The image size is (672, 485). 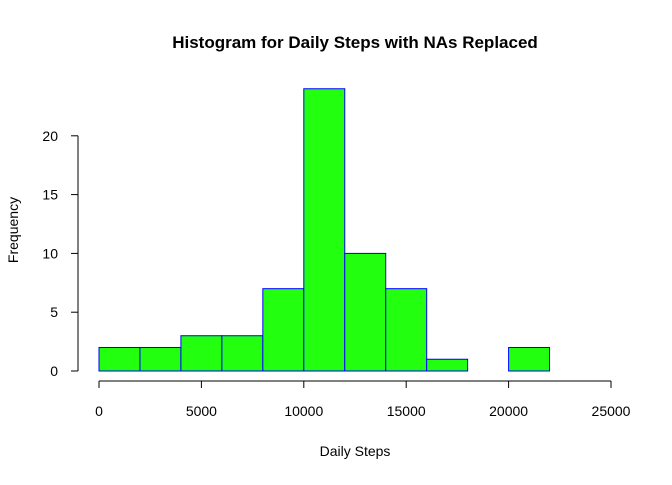 What do you see at coordinates (508, 411) in the screenshot?
I see `x-tick-label-4: 20000` at bounding box center [508, 411].